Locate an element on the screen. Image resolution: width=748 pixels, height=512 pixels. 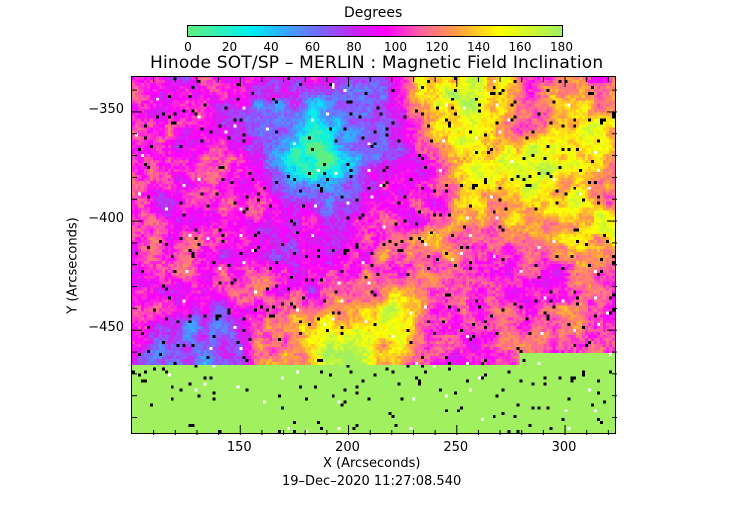
colorbar-tick-label: 140 is located at coordinates (478, 47).